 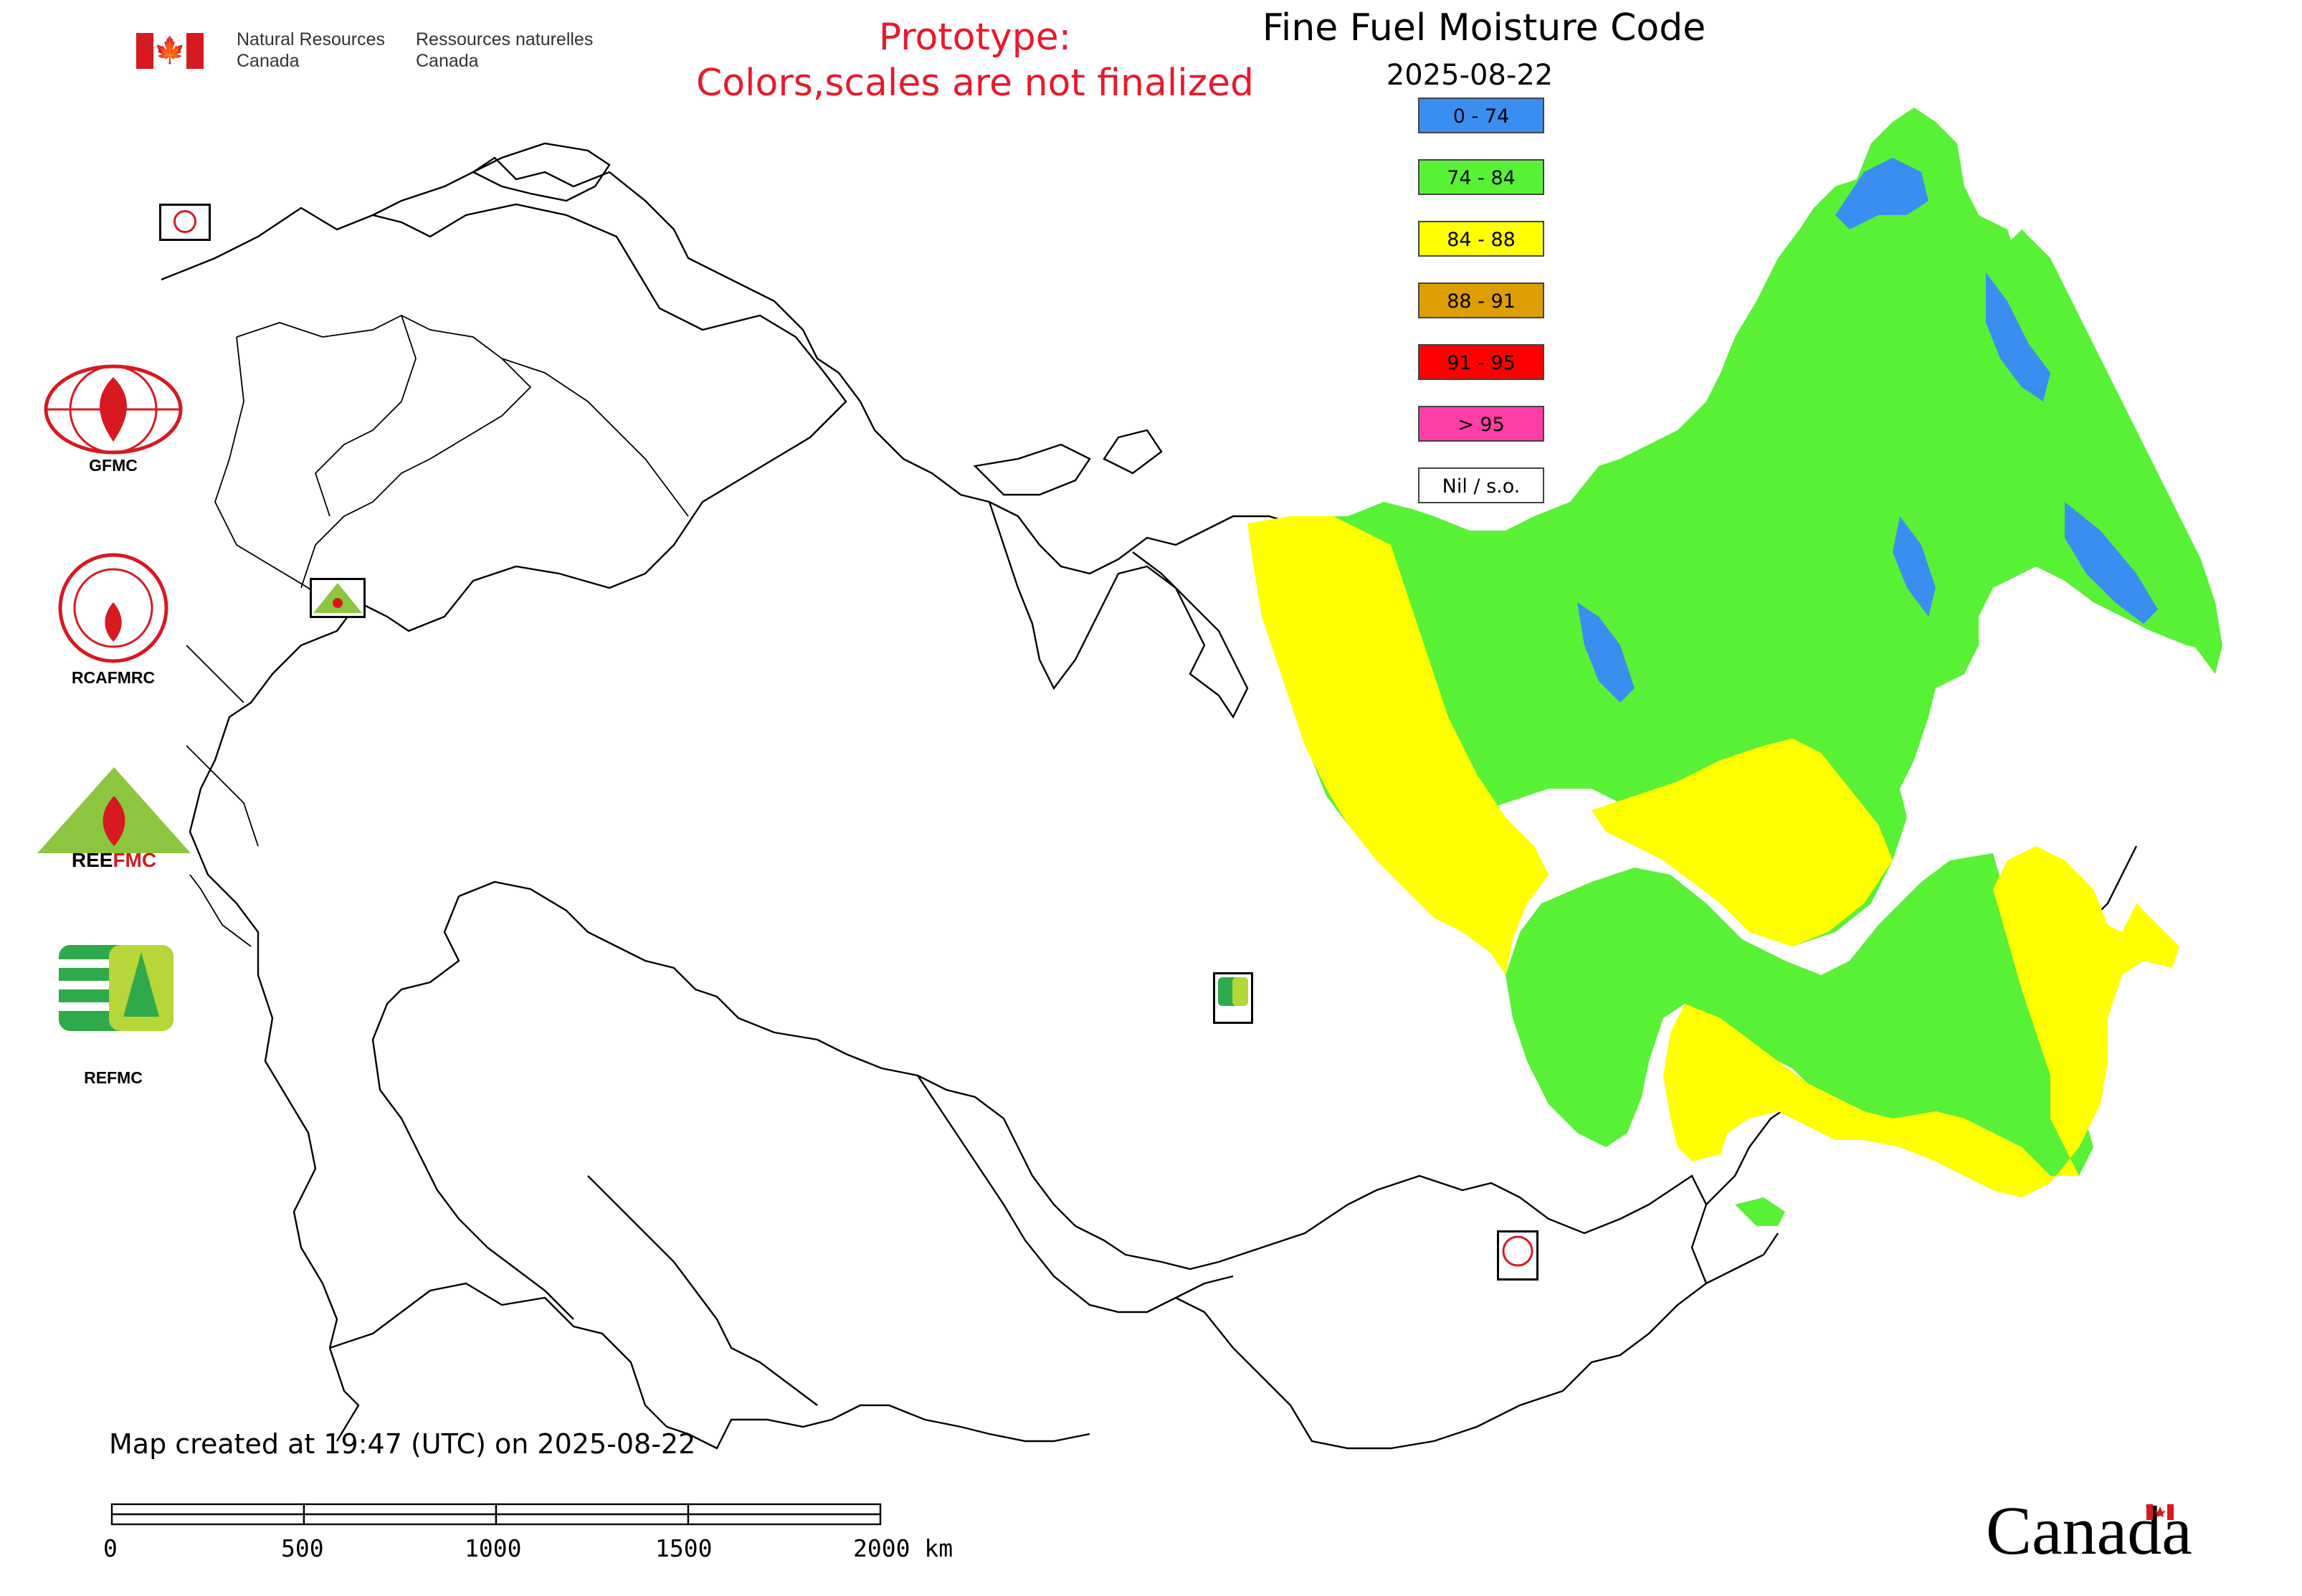 What do you see at coordinates (1398, 745) in the screenshot?
I see `raster-yellow-west` at bounding box center [1398, 745].